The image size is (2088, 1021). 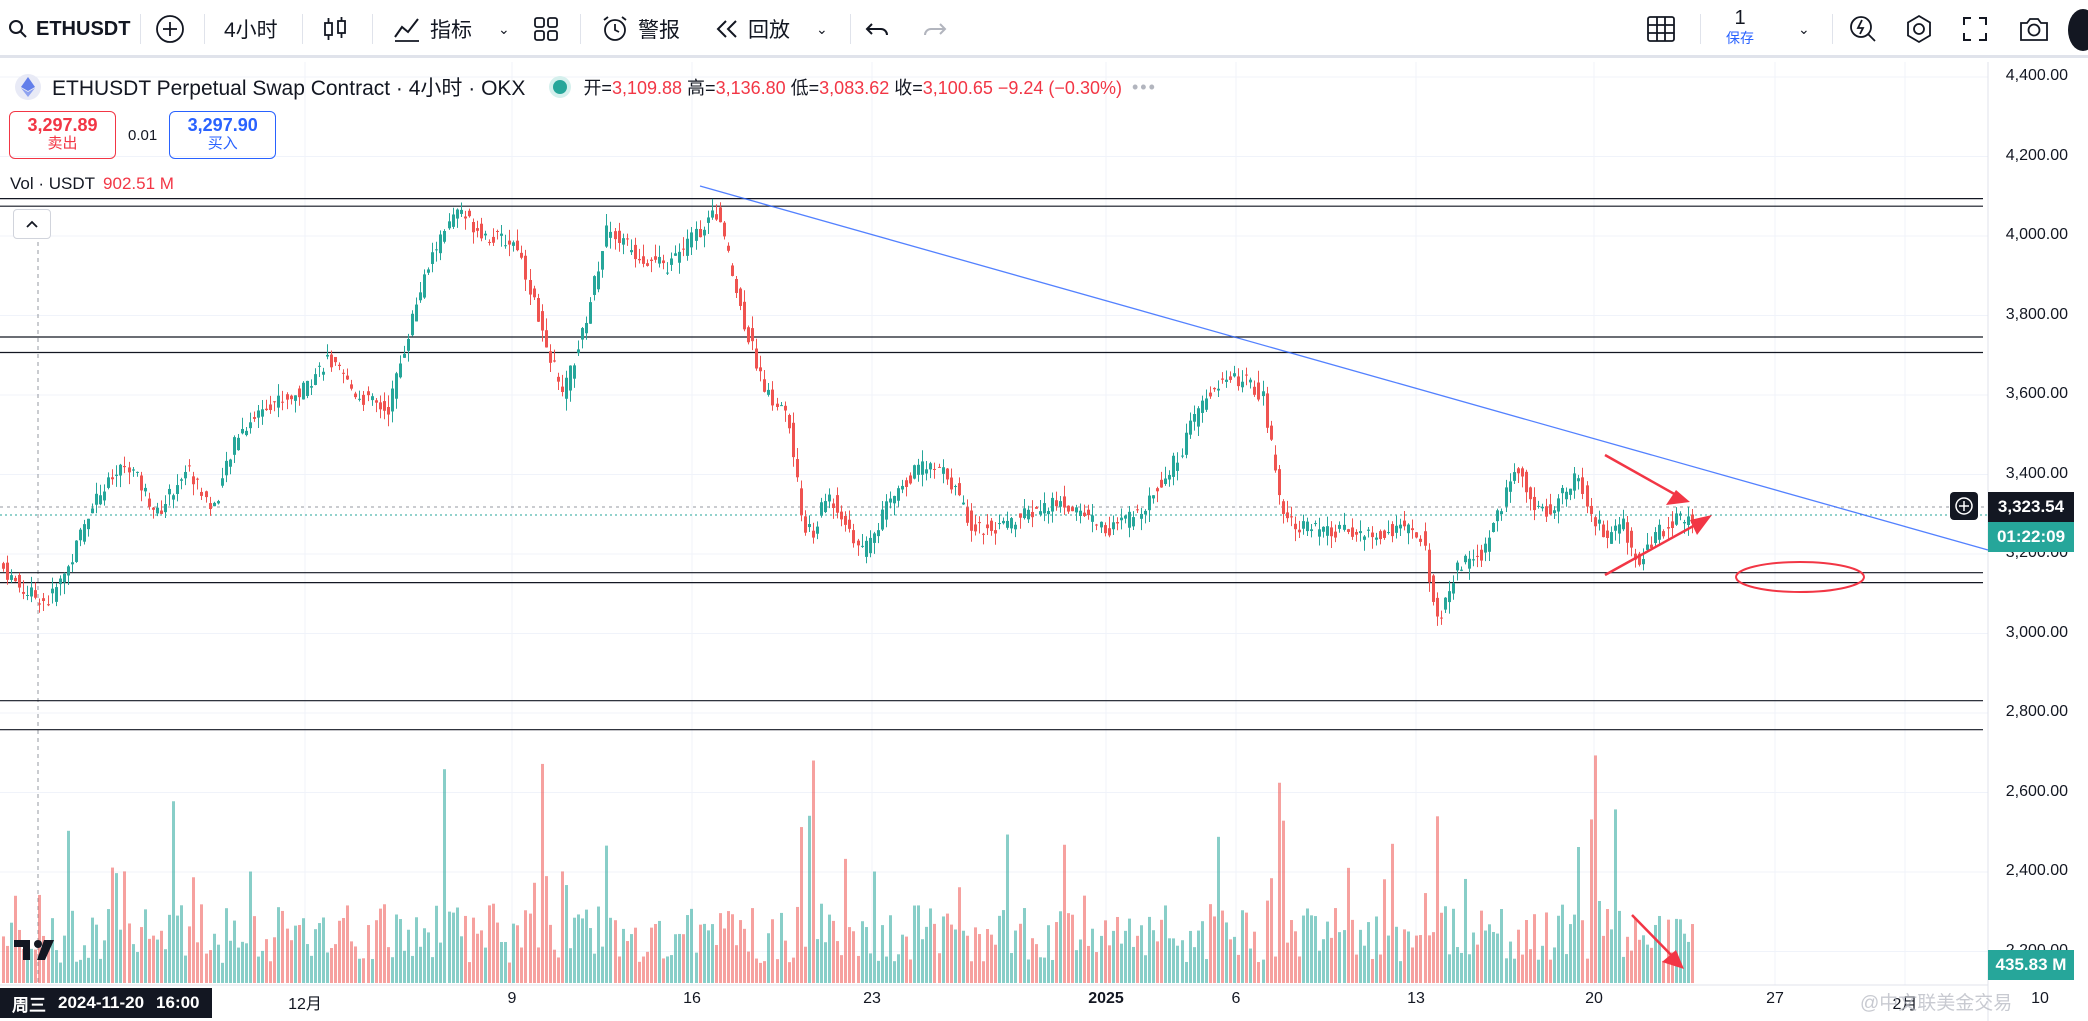 I want to click on symbol-search: ETHUSDT, so click(x=69, y=29).